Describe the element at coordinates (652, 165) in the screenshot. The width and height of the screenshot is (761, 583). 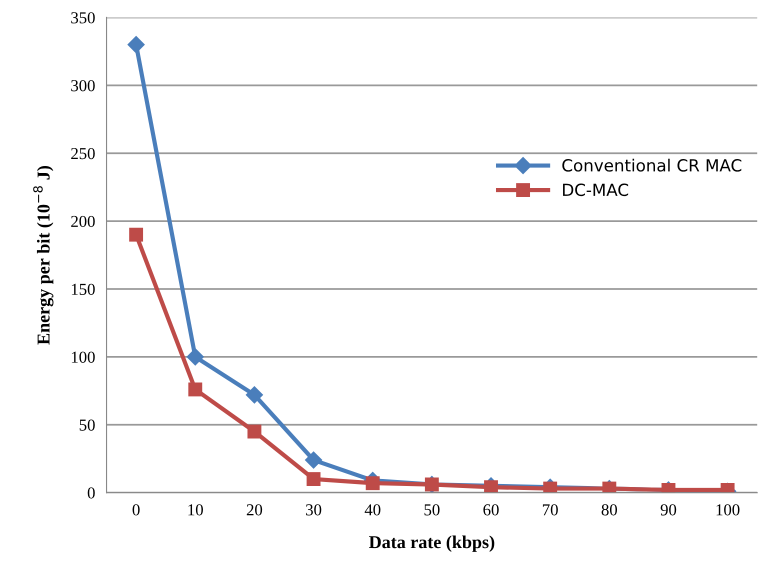
I see `legend-label: Conventional CR MAC` at that location.